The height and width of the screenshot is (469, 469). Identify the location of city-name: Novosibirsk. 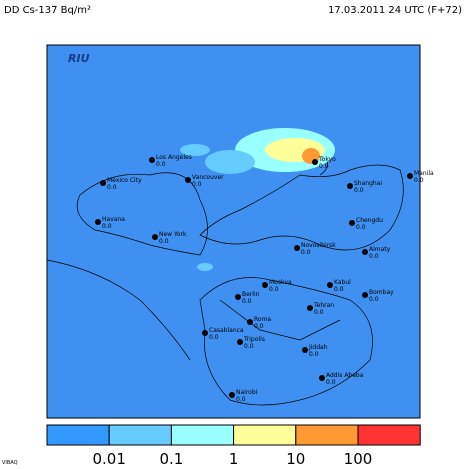
(318, 245).